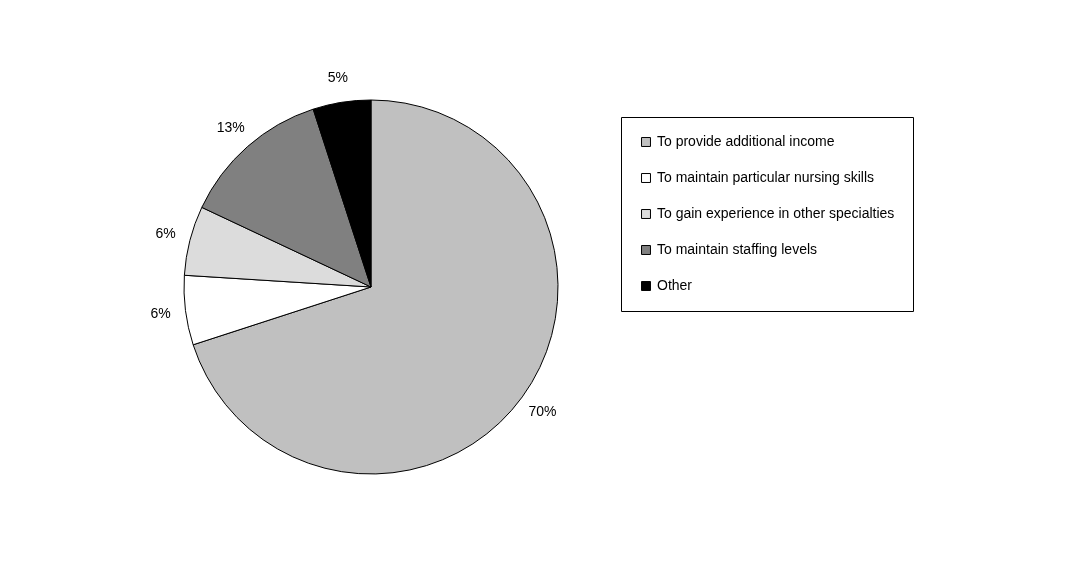  What do you see at coordinates (746, 141) in the screenshot?
I see `legend-label: To provide additional income` at bounding box center [746, 141].